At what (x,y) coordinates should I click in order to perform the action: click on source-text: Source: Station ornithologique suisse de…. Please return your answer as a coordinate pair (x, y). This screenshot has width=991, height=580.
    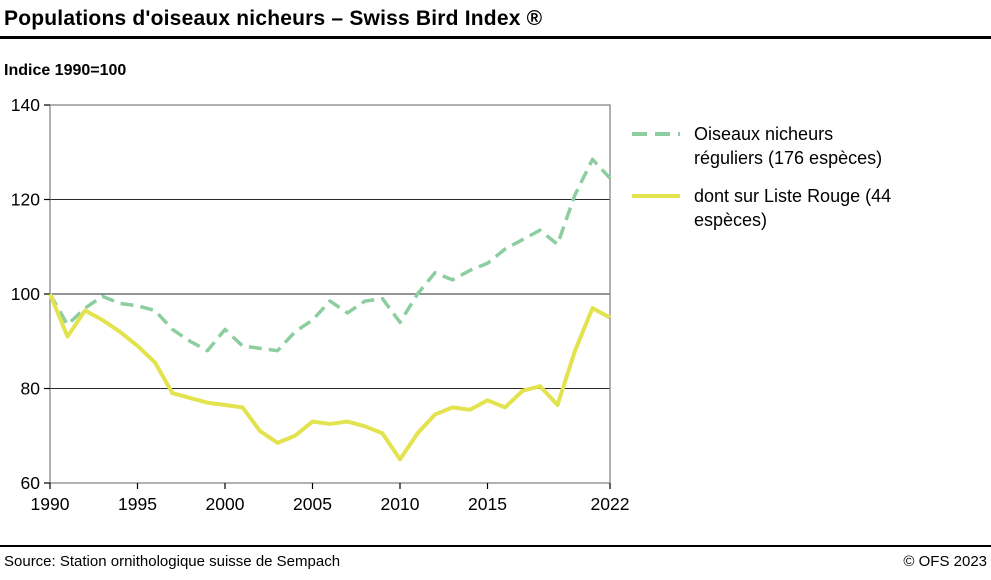
    Looking at the image, I should click on (172, 561).